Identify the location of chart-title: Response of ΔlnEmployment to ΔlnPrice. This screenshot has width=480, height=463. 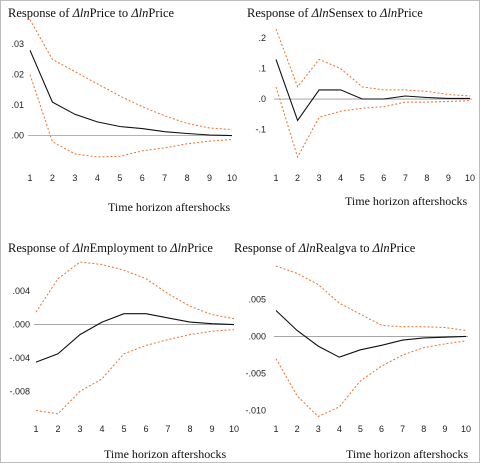
(110, 248).